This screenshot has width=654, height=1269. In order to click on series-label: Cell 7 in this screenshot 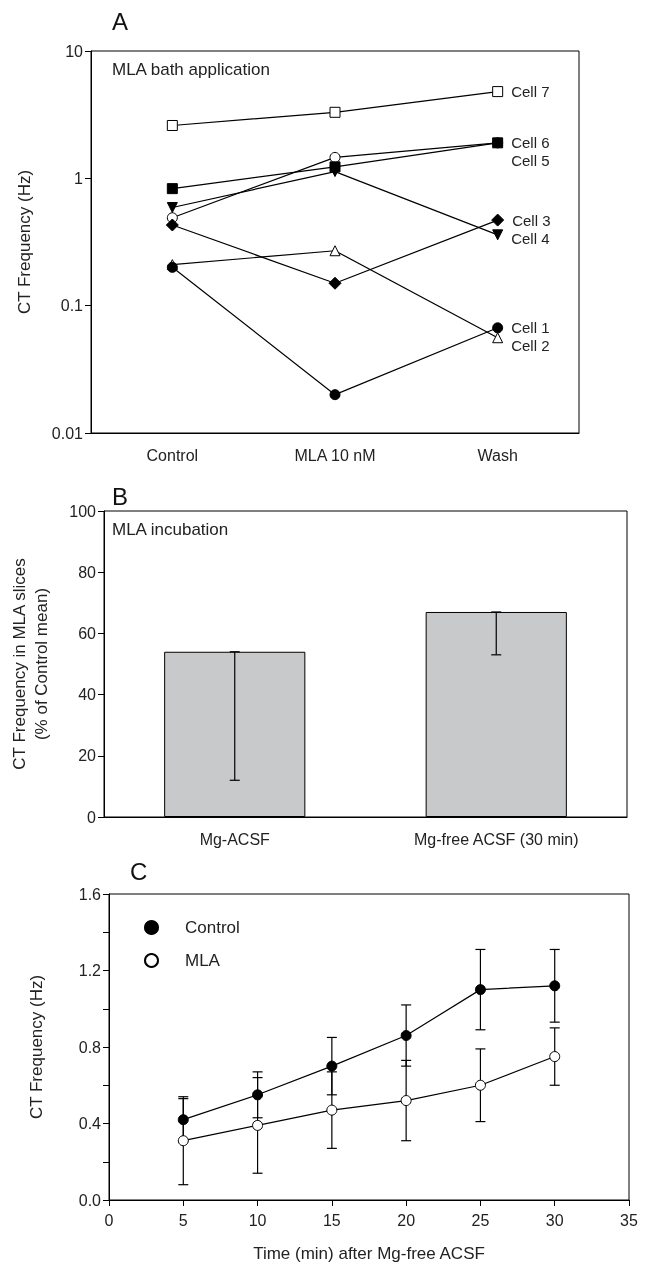, I will do `click(530, 92)`.